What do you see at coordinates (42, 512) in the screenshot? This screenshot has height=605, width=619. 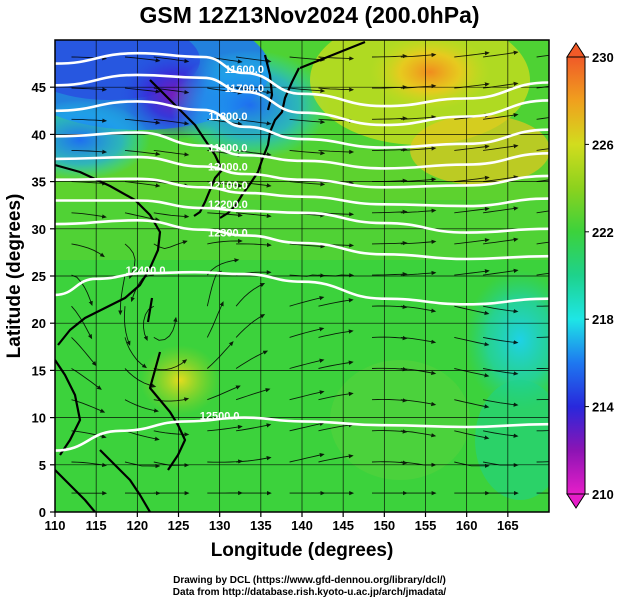 I see `y-tick-label-0: 0` at bounding box center [42, 512].